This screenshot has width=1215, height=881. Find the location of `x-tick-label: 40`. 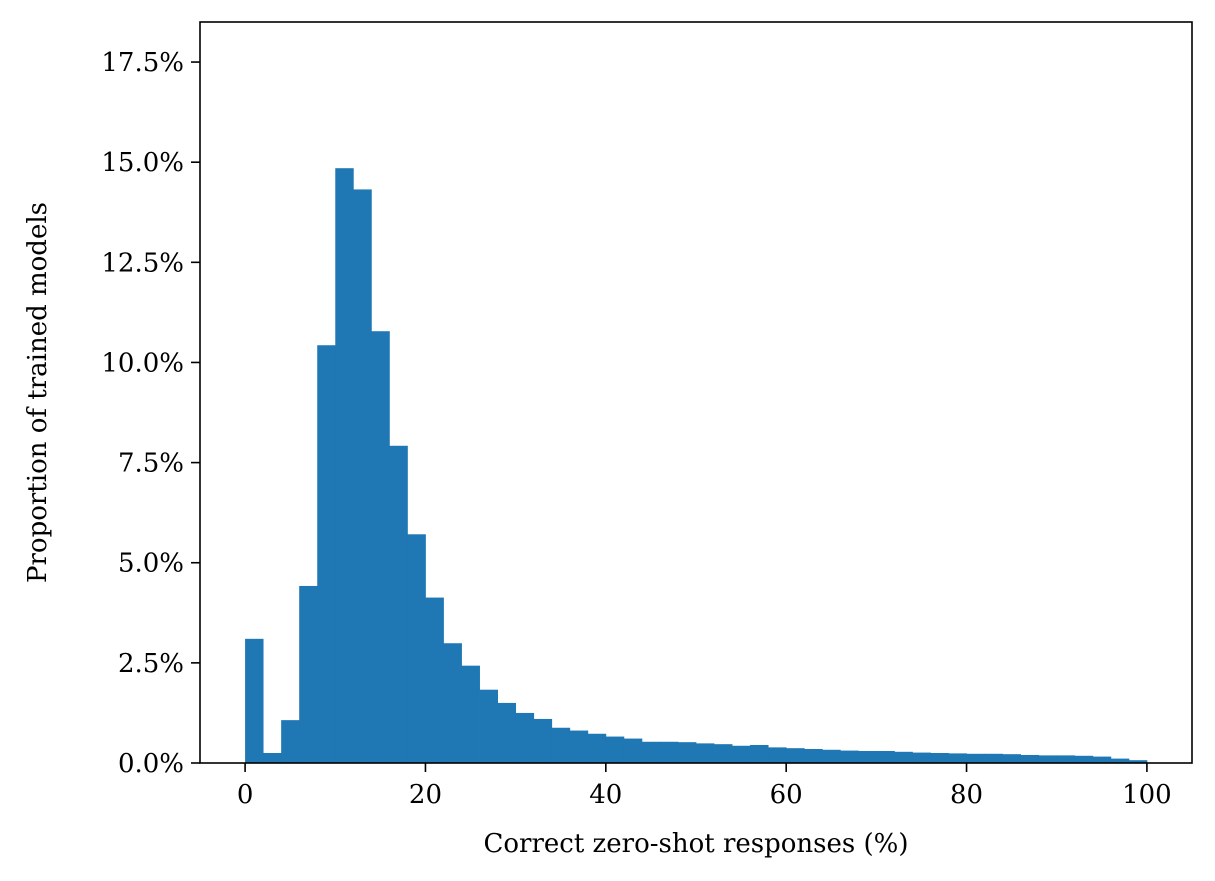

x-tick-label: 40 is located at coordinates (605, 795).